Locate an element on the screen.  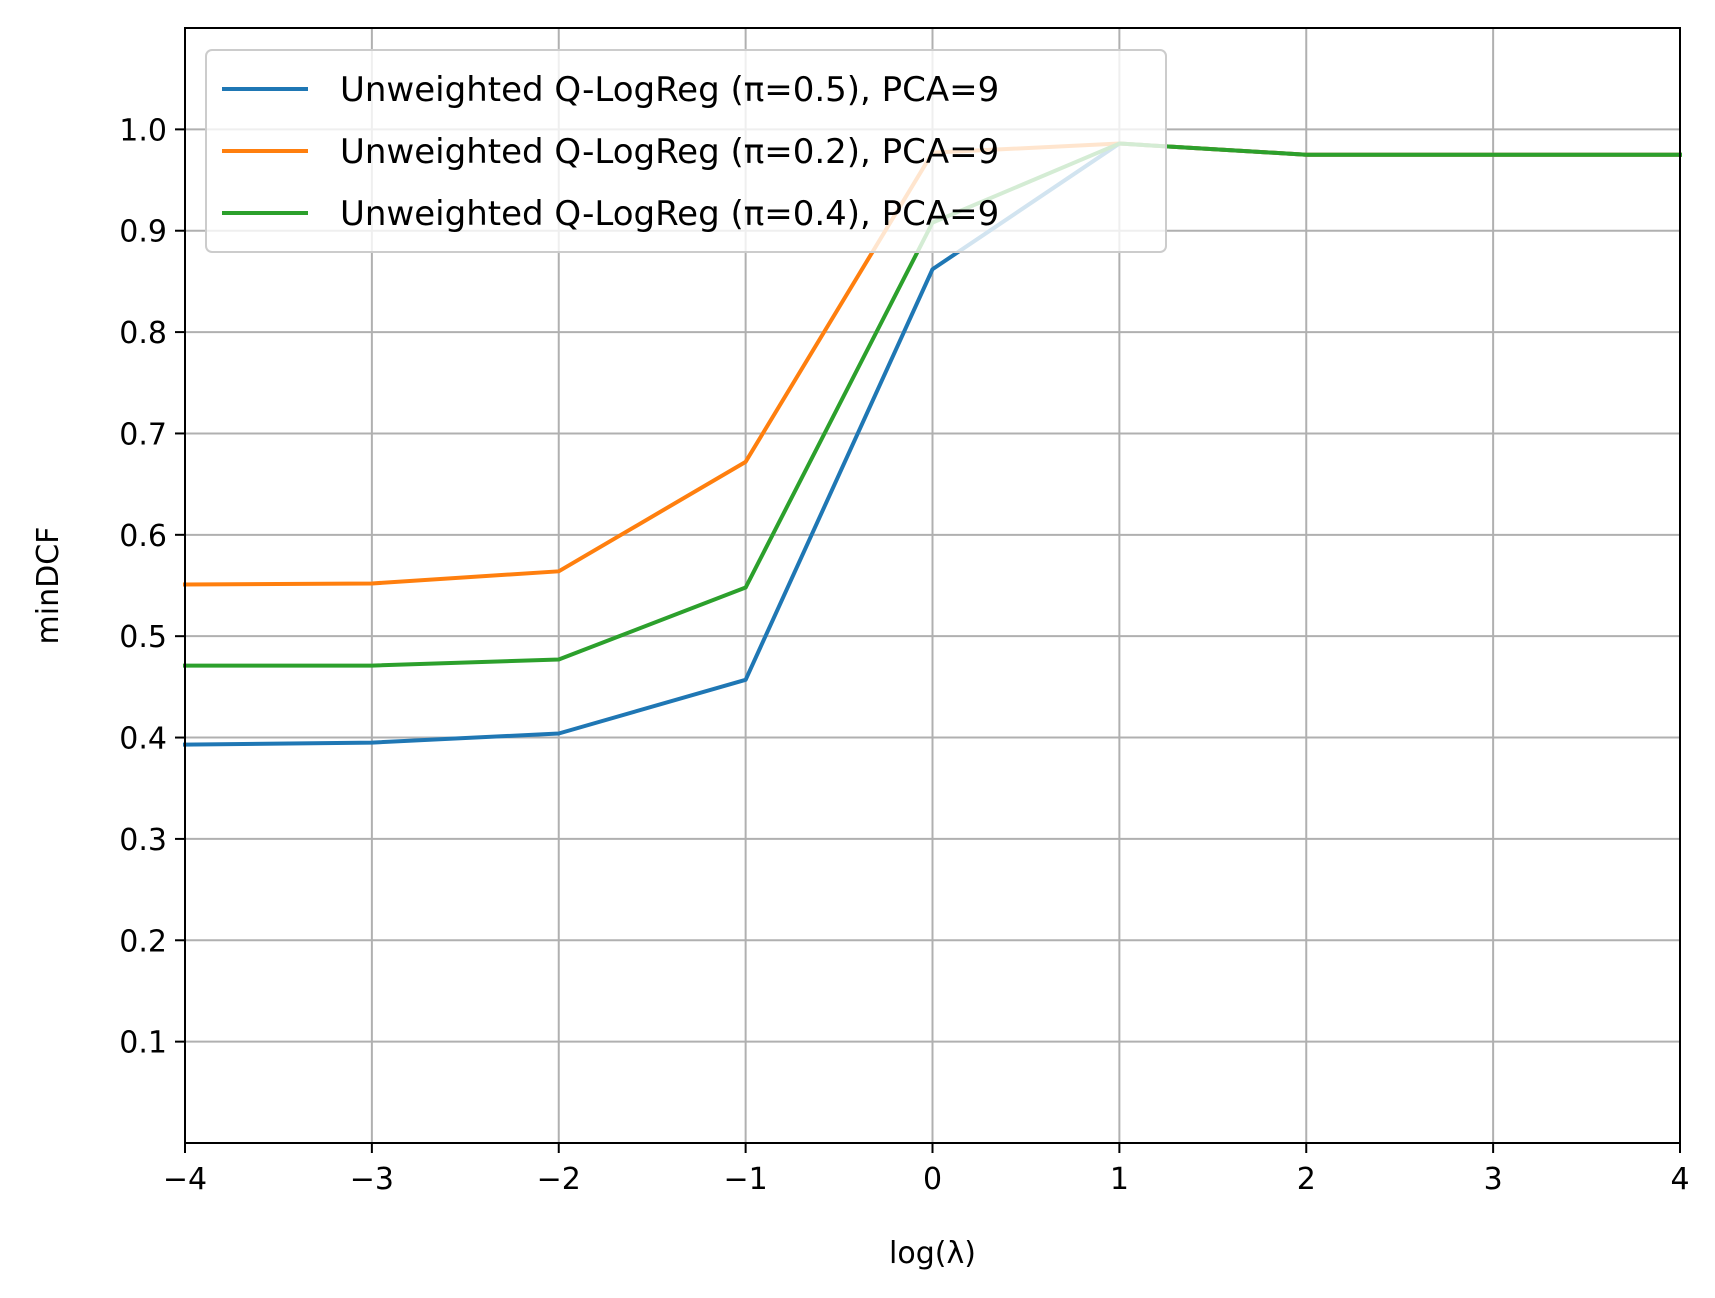
y-tick-label: 0.3 is located at coordinates (143, 840).